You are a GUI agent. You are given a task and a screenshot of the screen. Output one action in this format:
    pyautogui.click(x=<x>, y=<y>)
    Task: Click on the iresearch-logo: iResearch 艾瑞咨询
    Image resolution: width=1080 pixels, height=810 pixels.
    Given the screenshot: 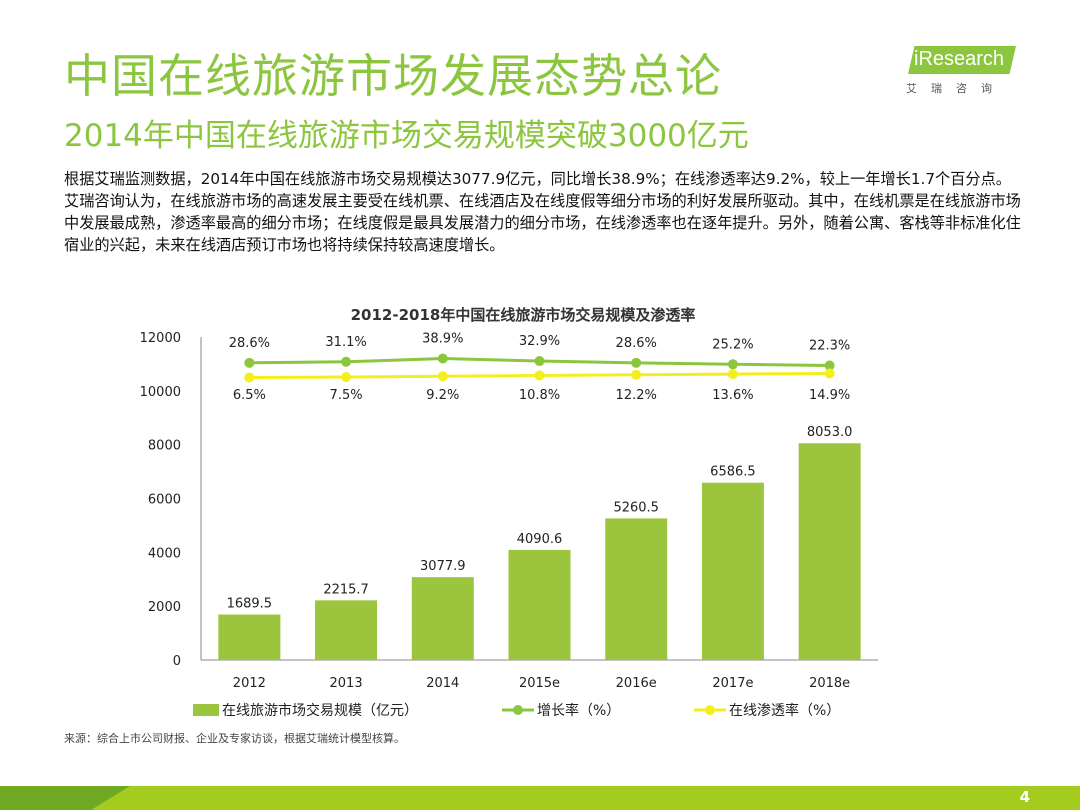 What is the action you would take?
    pyautogui.click(x=962, y=74)
    